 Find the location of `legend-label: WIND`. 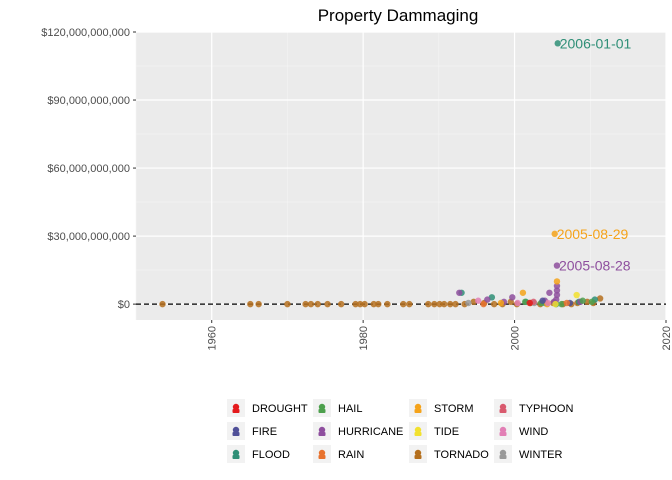

legend-label: WIND is located at coordinates (533, 432).